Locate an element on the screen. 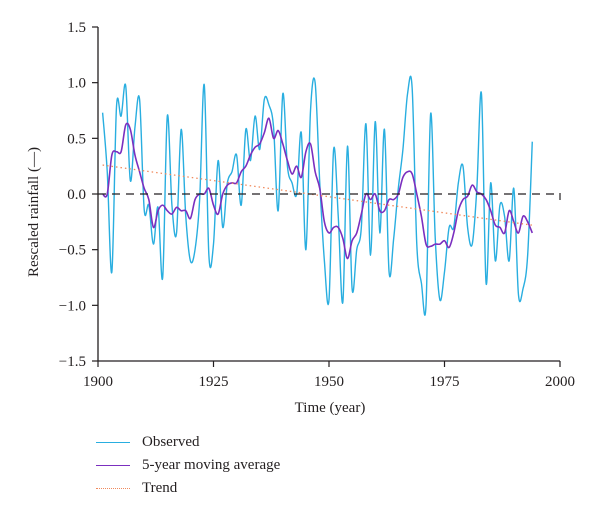  x-axis-label: Time (year) is located at coordinates (330, 408).